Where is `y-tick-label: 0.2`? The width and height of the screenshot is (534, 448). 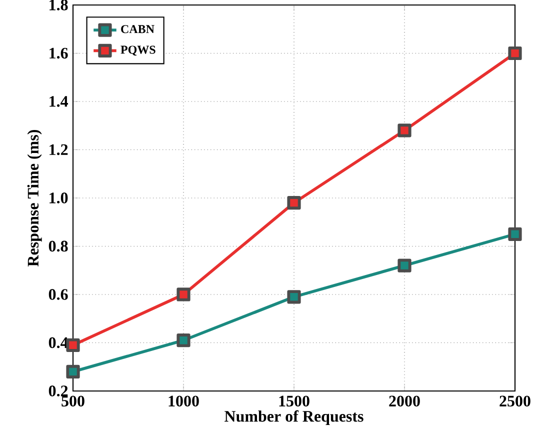
y-tick-label: 0.2 is located at coordinates (58, 391).